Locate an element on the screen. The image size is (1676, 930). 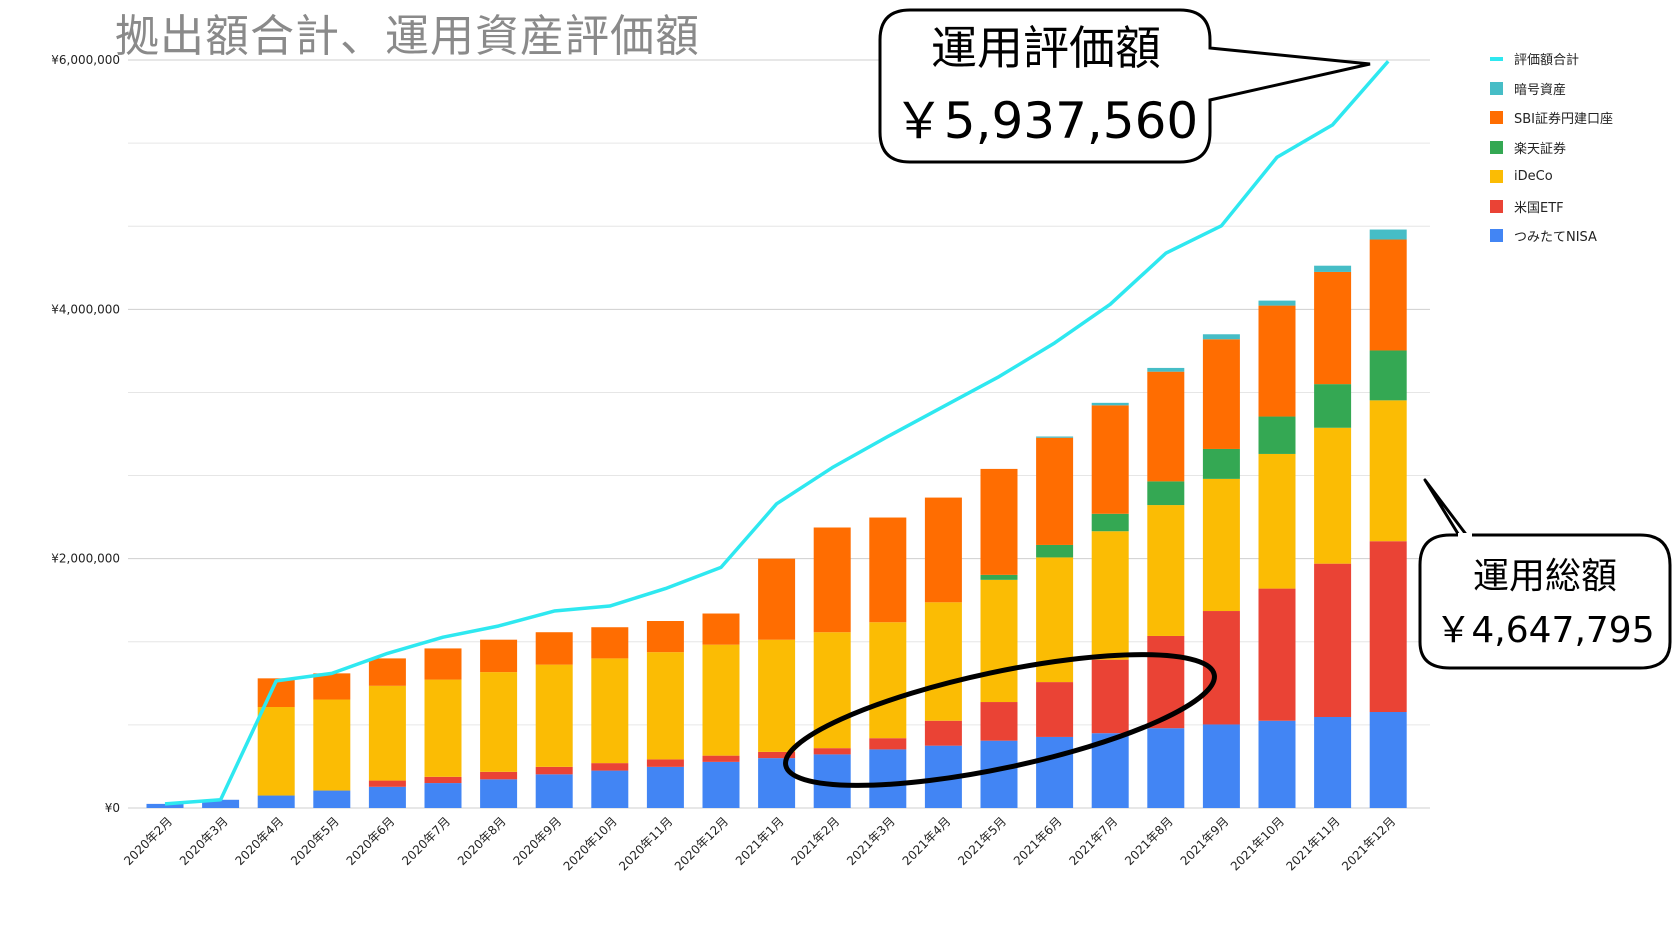
x-tick-label: 2021年6月 is located at coordinates (1038, 841).